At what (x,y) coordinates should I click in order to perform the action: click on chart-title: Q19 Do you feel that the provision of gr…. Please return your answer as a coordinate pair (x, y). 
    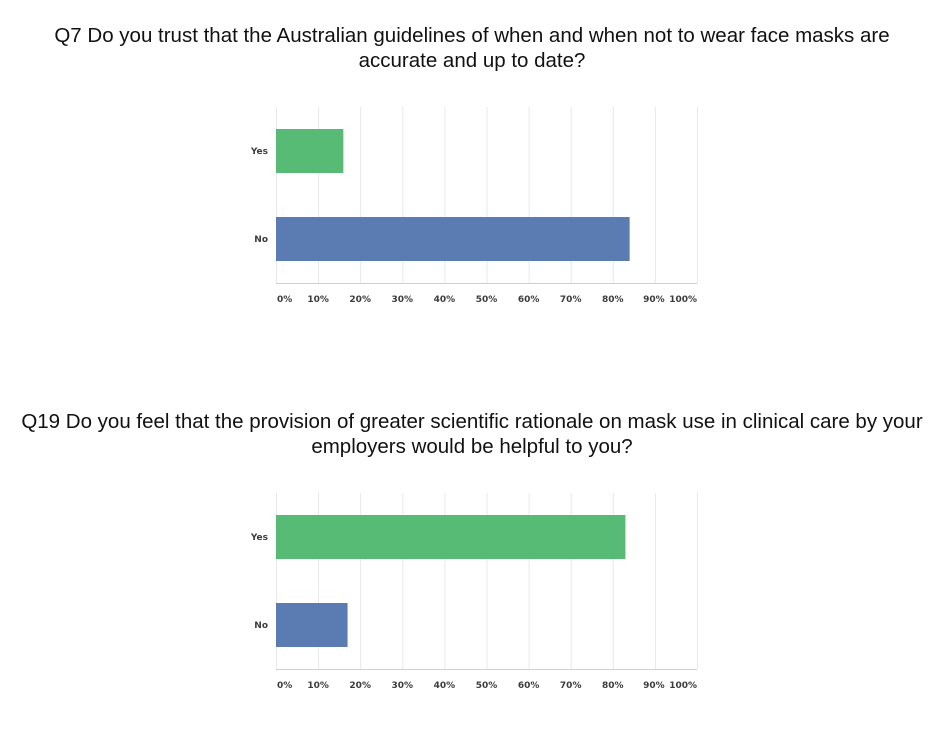
    Looking at the image, I should click on (472, 434).